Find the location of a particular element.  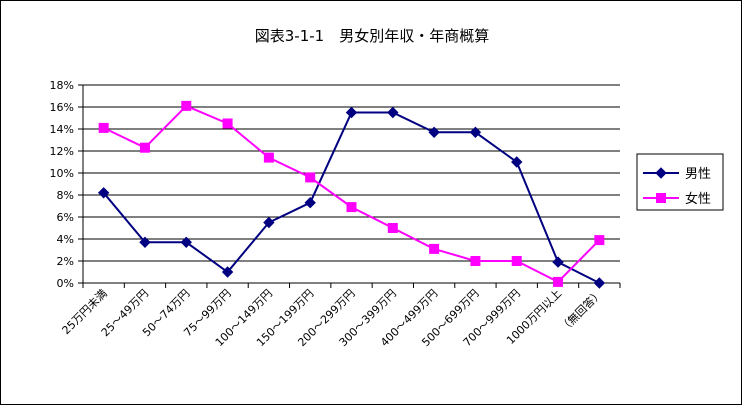

y-tick-label: 12% is located at coordinates (62, 151).